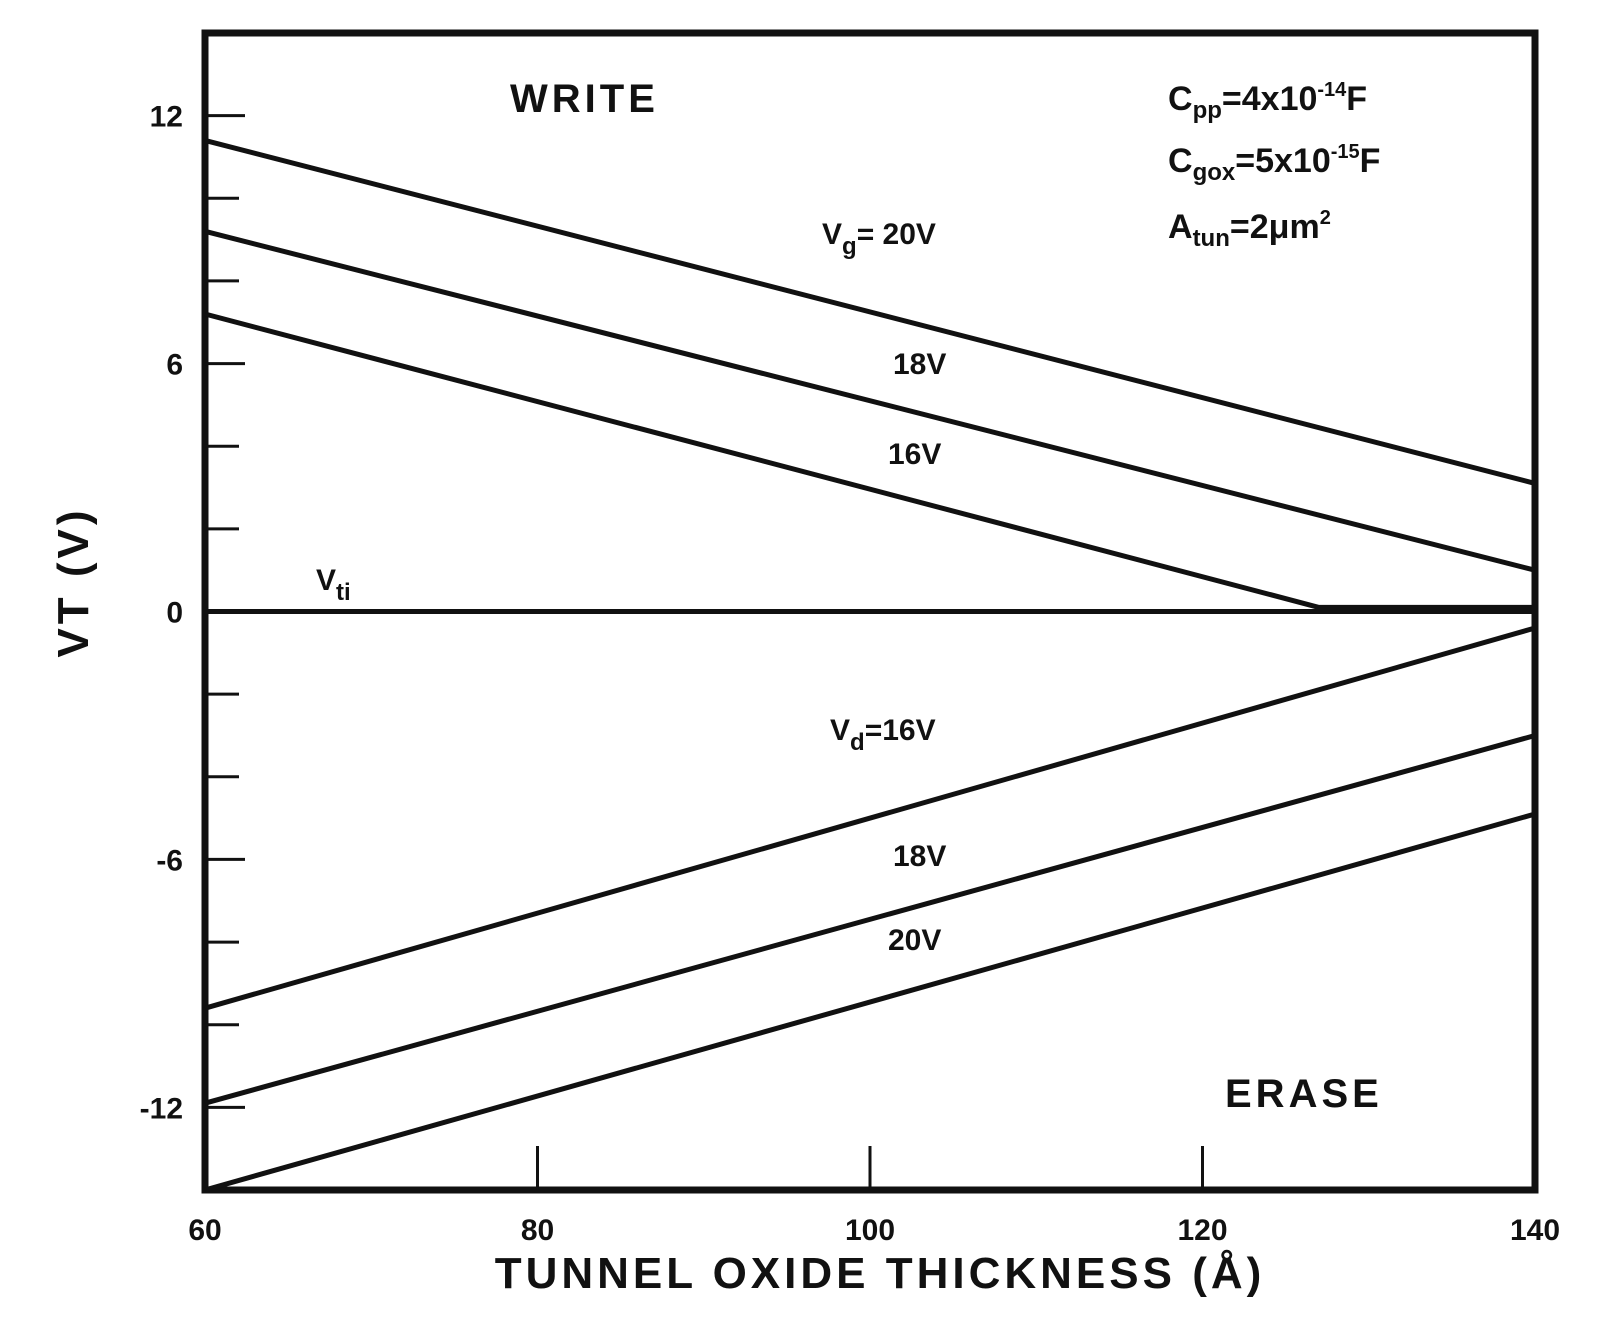  Describe the element at coordinates (1207, 110) in the screenshot. I see `cpp-sub: pp` at that location.